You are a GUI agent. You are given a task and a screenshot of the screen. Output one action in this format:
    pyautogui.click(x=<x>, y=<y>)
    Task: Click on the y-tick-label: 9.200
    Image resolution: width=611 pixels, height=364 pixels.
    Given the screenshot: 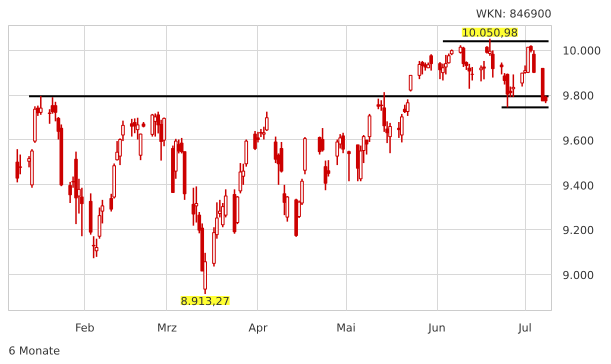 What is the action you would take?
    pyautogui.click(x=578, y=231)
    